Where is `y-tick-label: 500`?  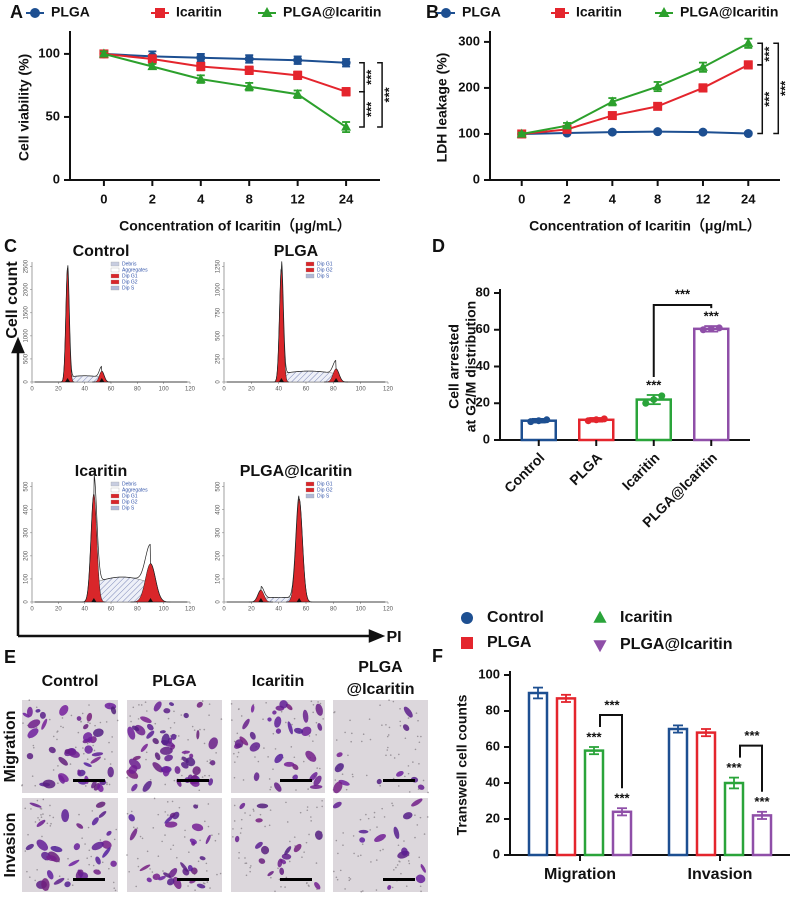 y-tick-label: 500 is located at coordinates (27, 486).